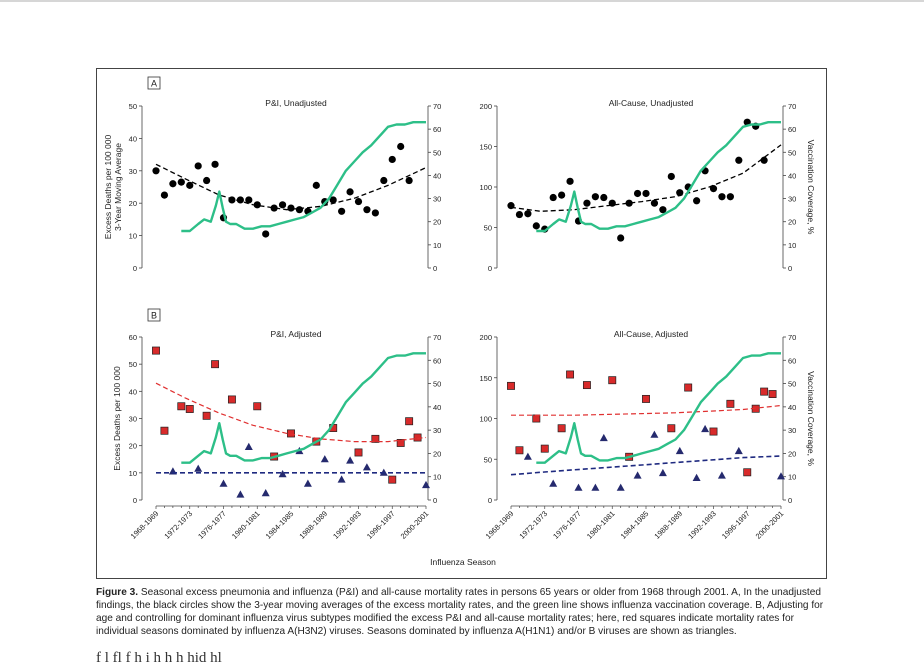 This screenshot has height=667, width=924. I want to click on chart-title: All-Cause, Unadjusted, so click(651, 103).